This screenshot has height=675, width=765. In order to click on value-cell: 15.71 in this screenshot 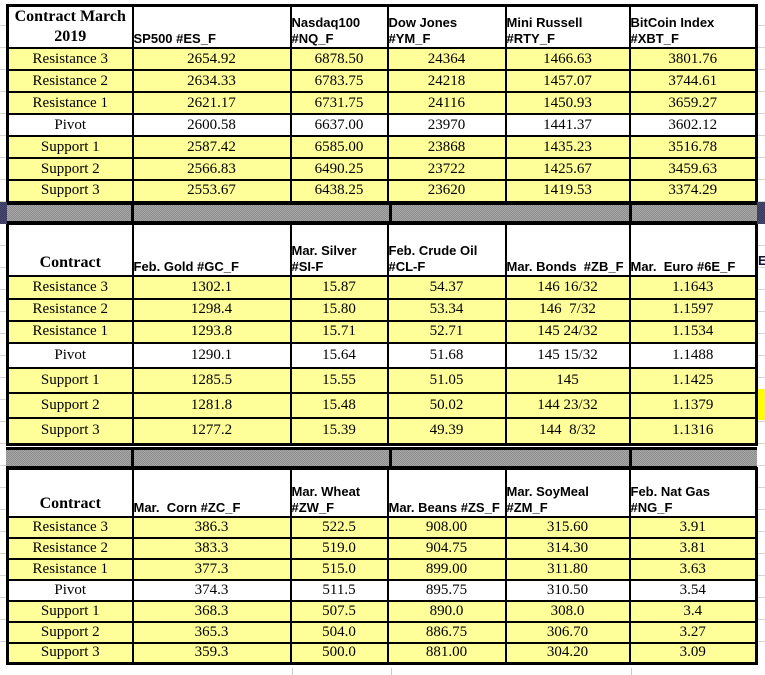, I will do `click(339, 331)`.